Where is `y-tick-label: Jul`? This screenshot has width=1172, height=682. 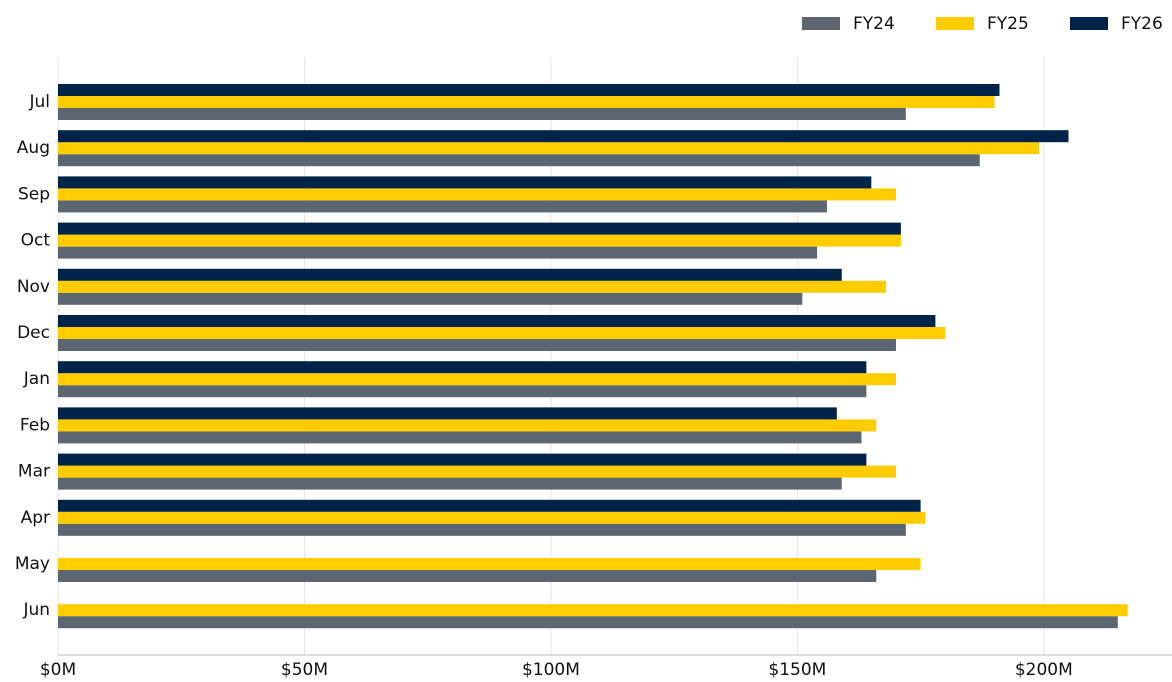
y-tick-label: Jul is located at coordinates (39, 102).